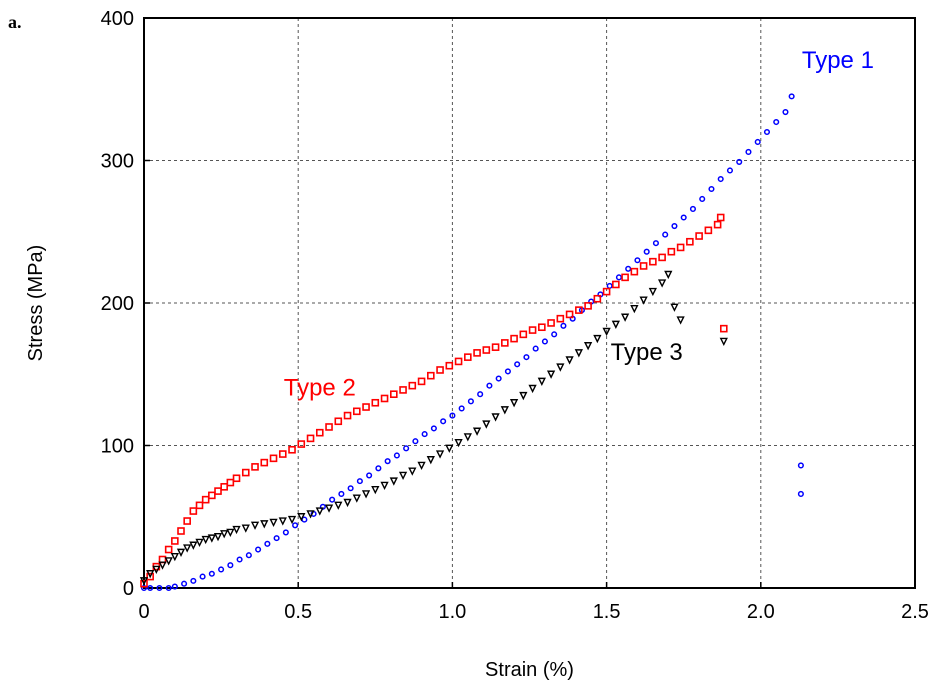 This screenshot has height=692, width=939. Describe the element at coordinates (117, 162) in the screenshot. I see `y-tick-label: 300` at that location.